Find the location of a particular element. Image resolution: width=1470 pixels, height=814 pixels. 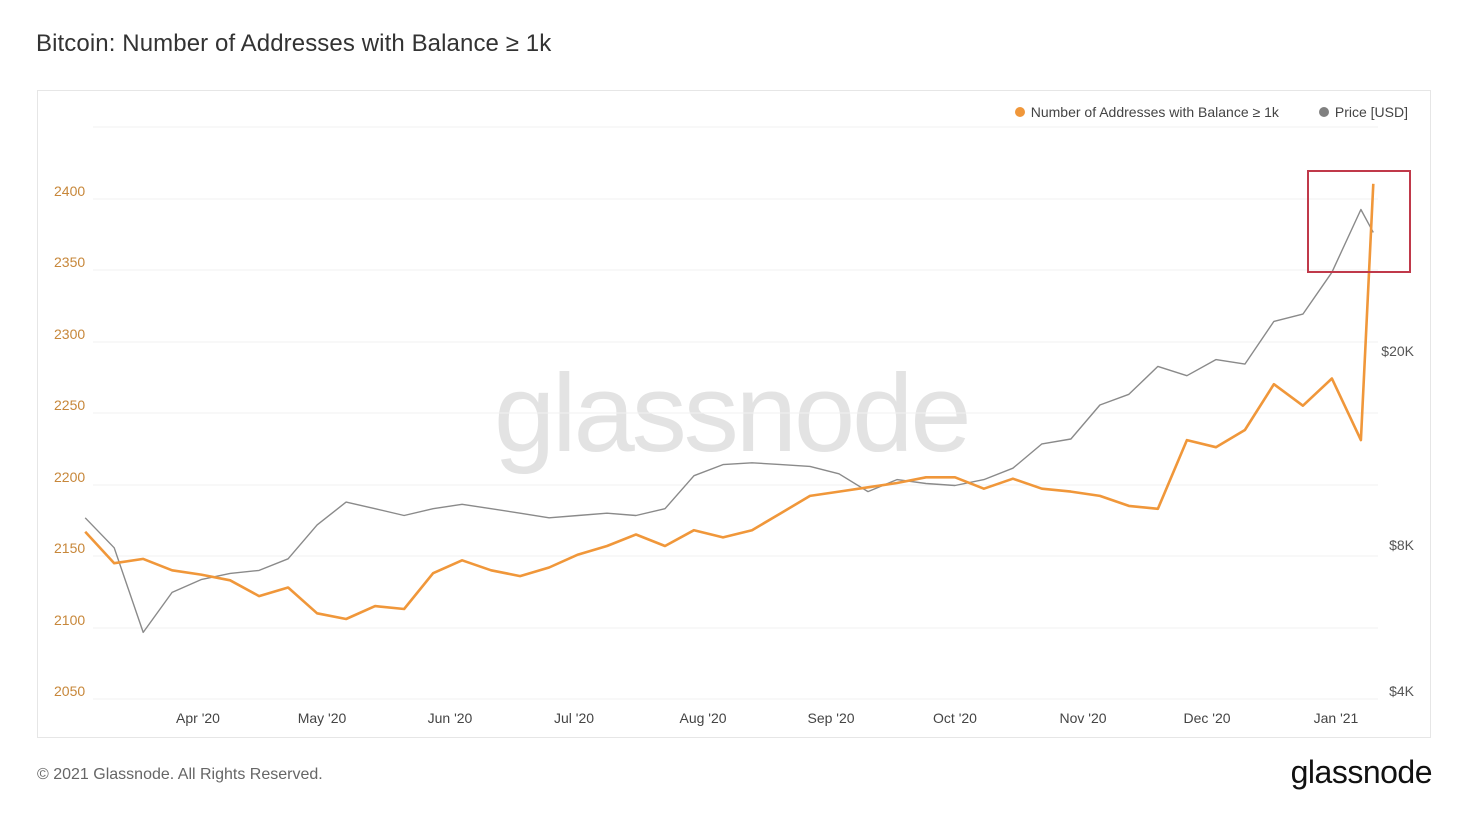

y-tick-right: $20K is located at coordinates (1397, 351).